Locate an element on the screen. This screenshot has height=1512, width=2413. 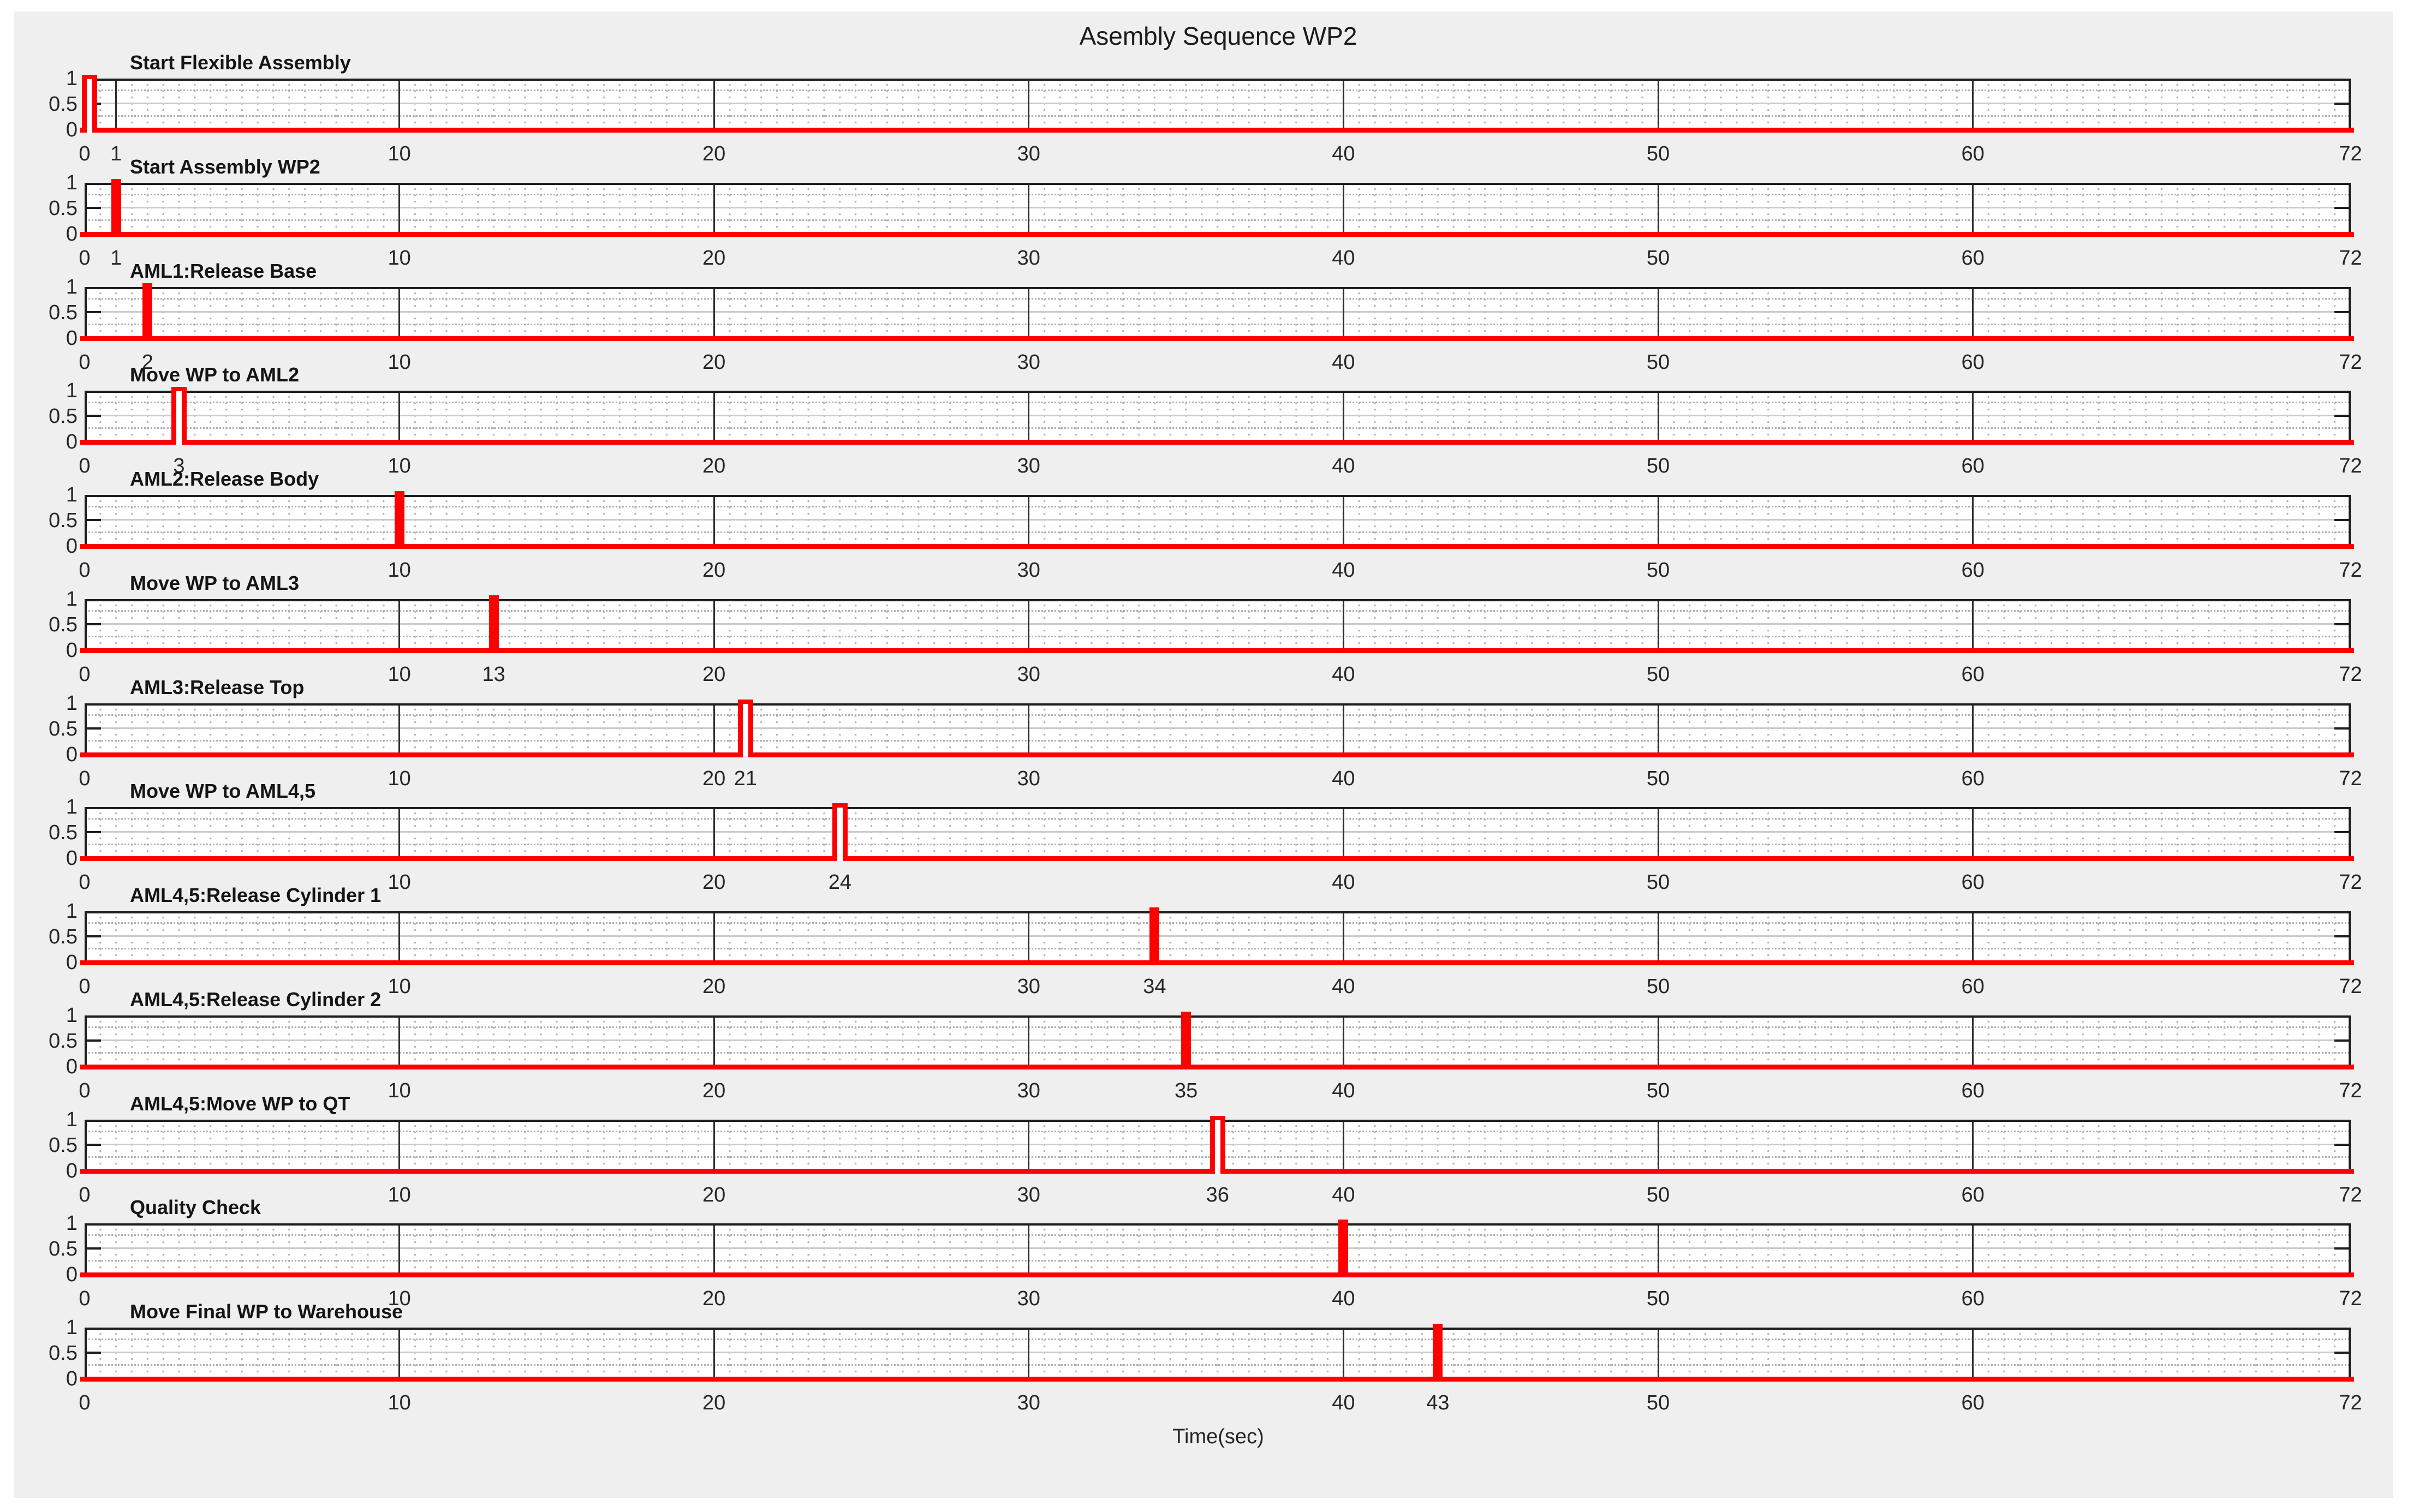
pulse-marker is located at coordinates (745, 728).